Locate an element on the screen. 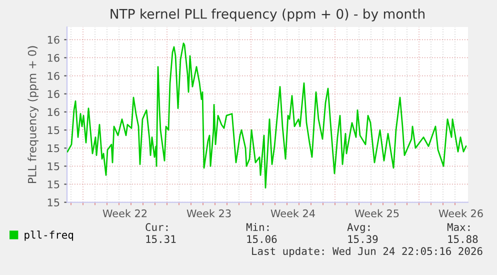 The image size is (497, 275). y-axis-title: PLL frequency (ppm + 0) is located at coordinates (33, 115).